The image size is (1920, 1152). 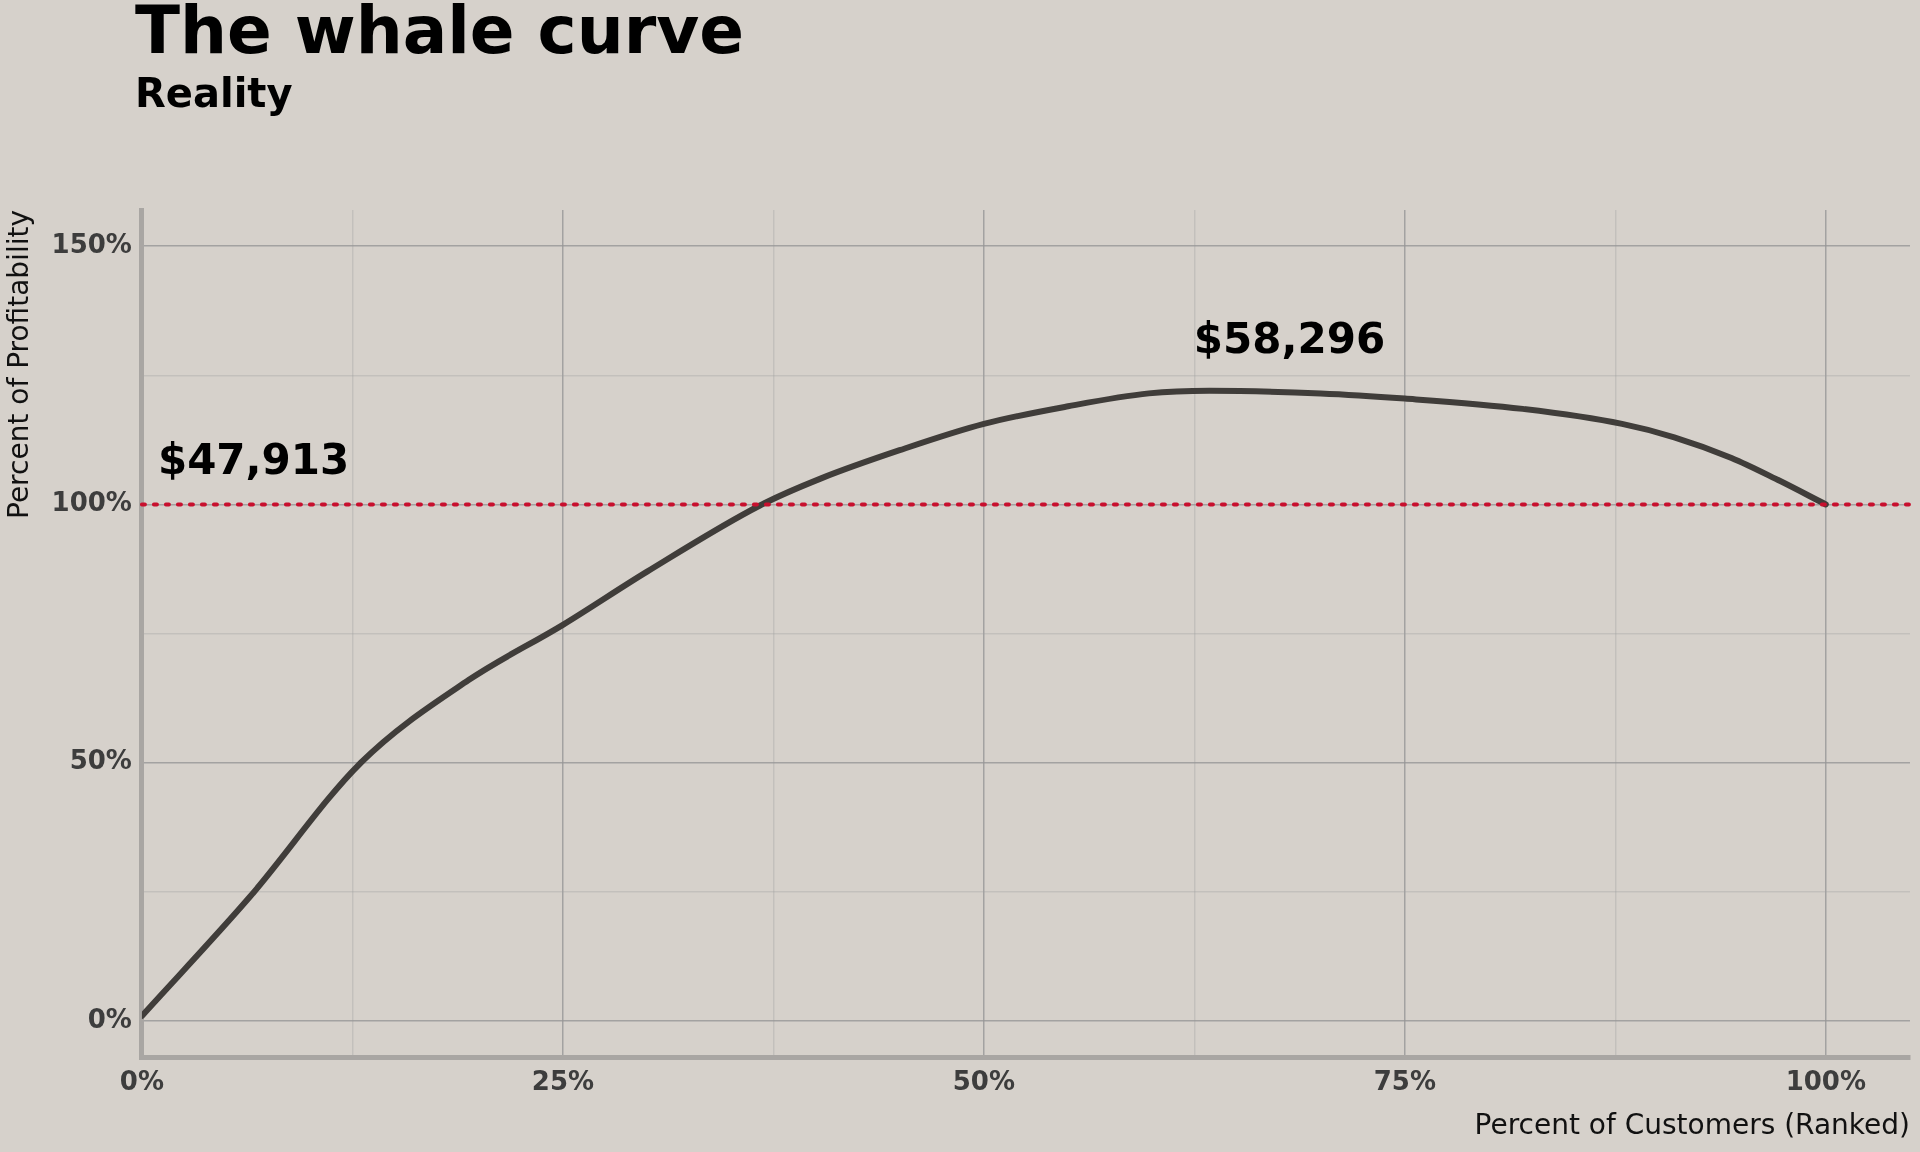 What do you see at coordinates (214, 93) in the screenshot?
I see `chart-subtitle: Reality` at bounding box center [214, 93].